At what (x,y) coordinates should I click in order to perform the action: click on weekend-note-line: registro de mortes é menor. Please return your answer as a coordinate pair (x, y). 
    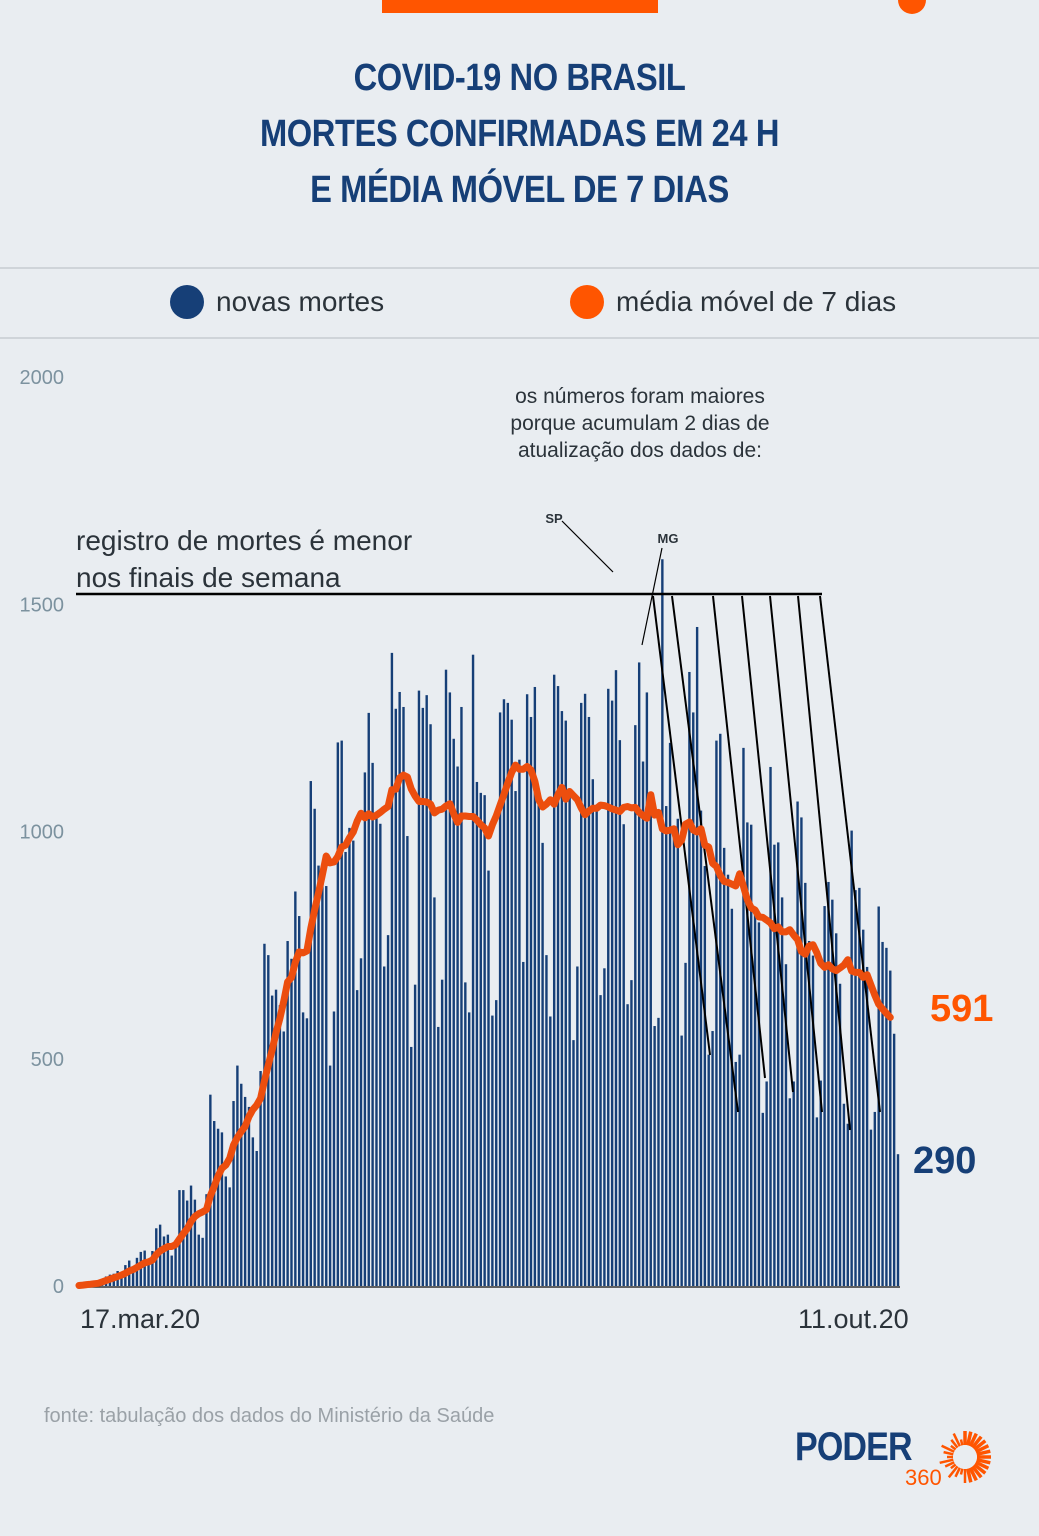
    Looking at the image, I should click on (244, 540).